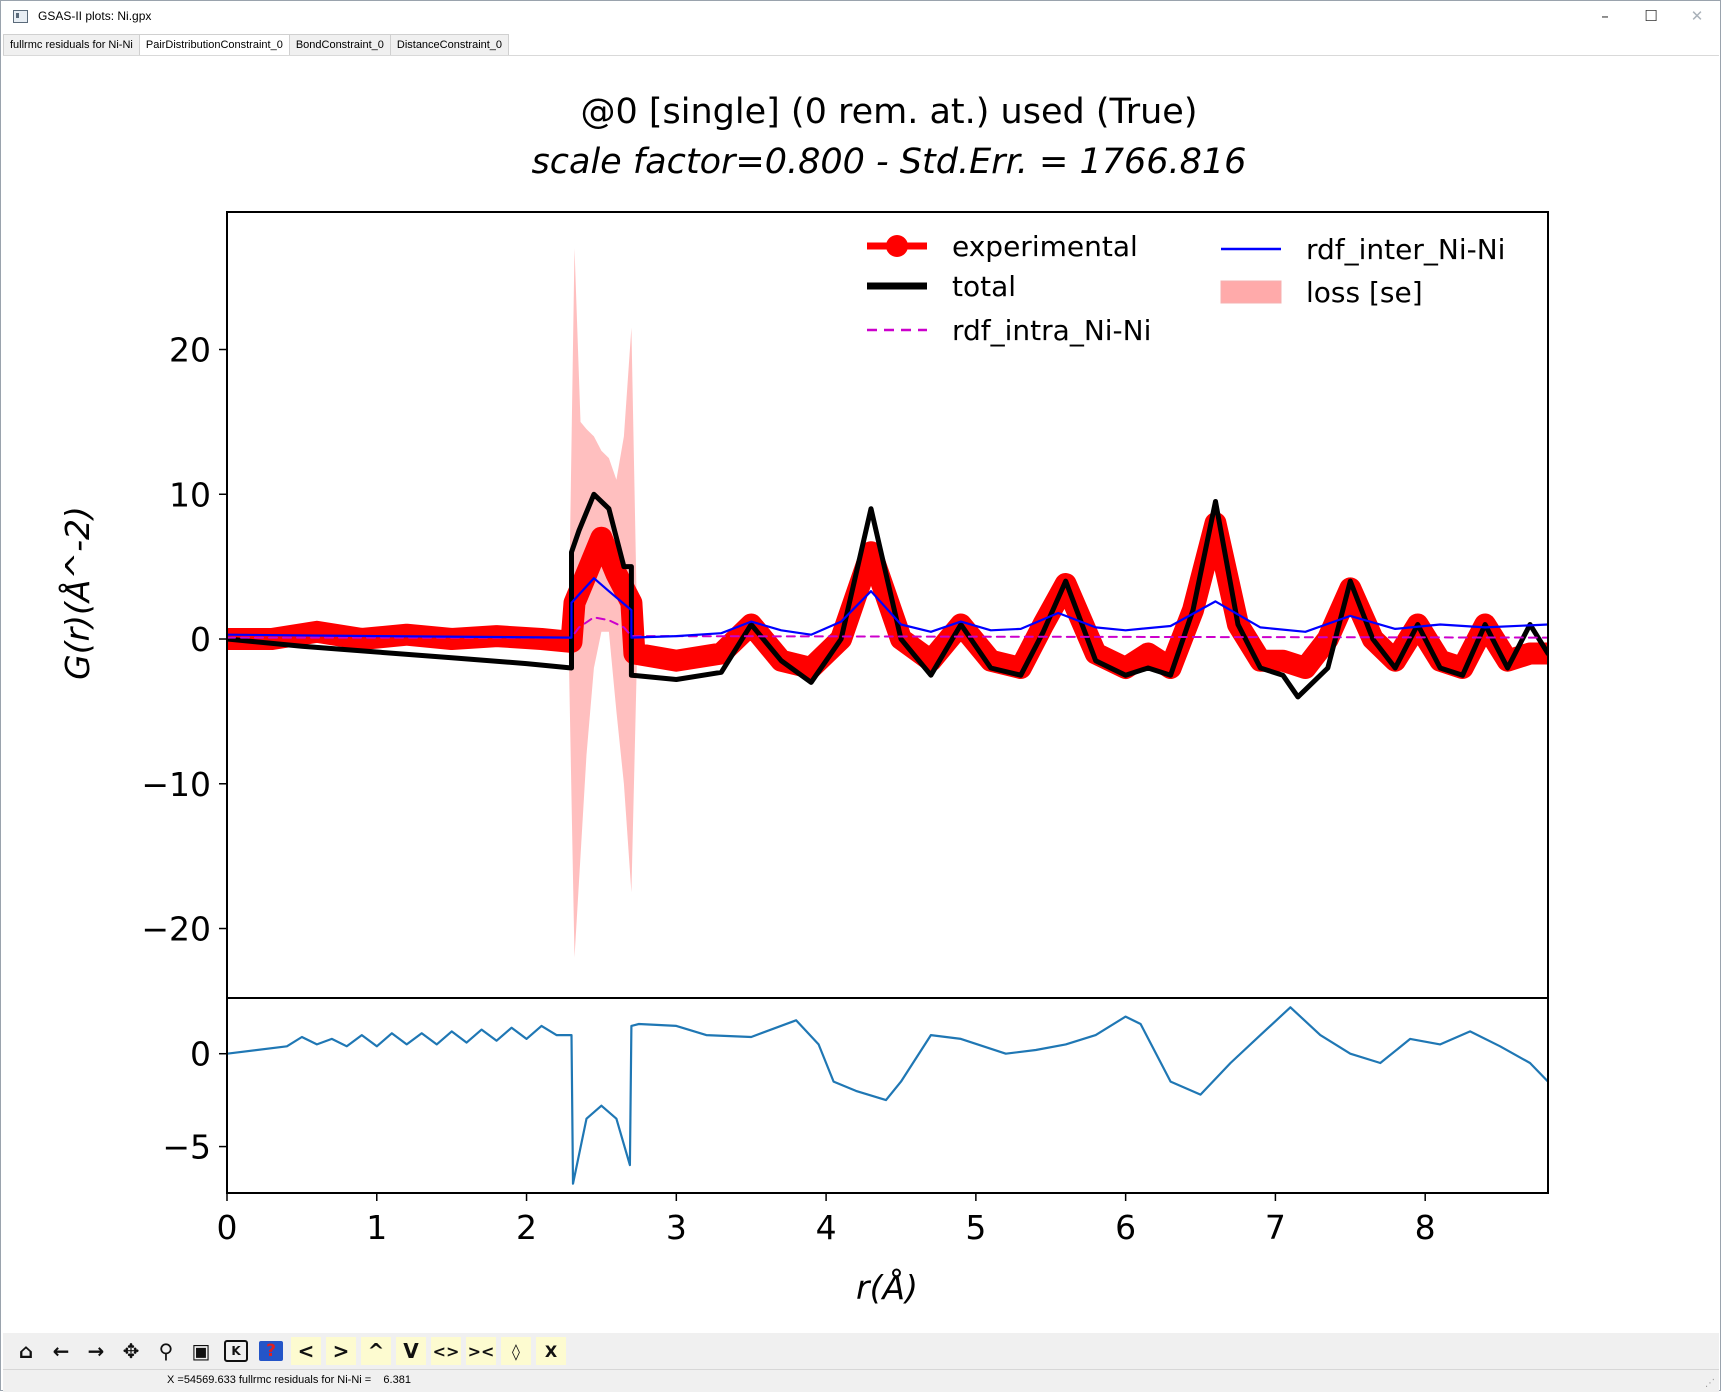 The width and height of the screenshot is (1721, 1392). I want to click on app-icon, so click(20, 16).